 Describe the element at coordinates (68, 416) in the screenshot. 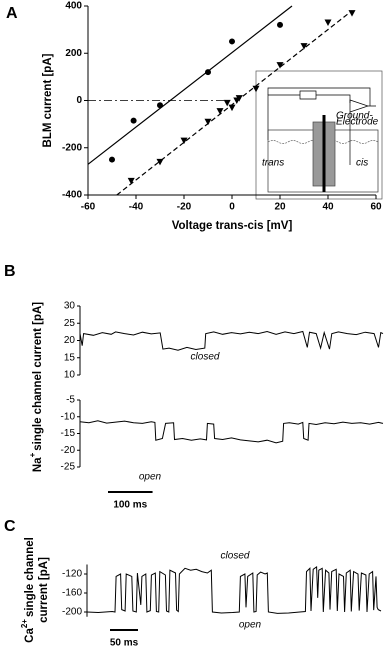

I see `y-tick-label: -10` at that location.